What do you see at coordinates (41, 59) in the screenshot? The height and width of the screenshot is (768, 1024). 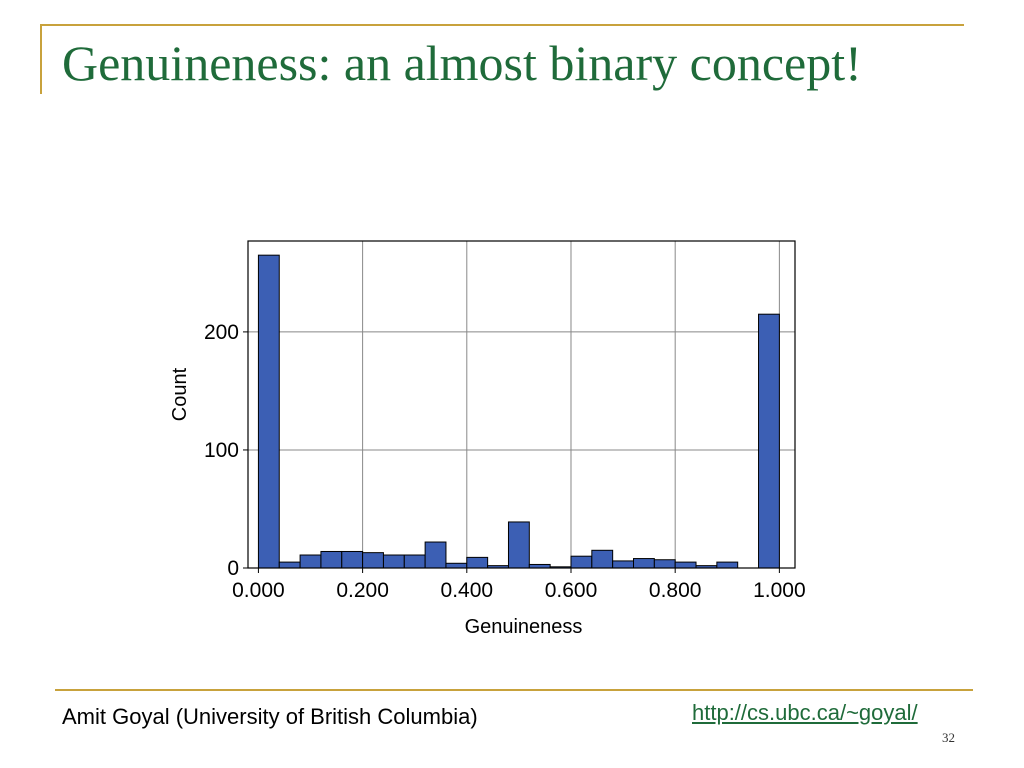 I see `title-frame-left-rule` at bounding box center [41, 59].